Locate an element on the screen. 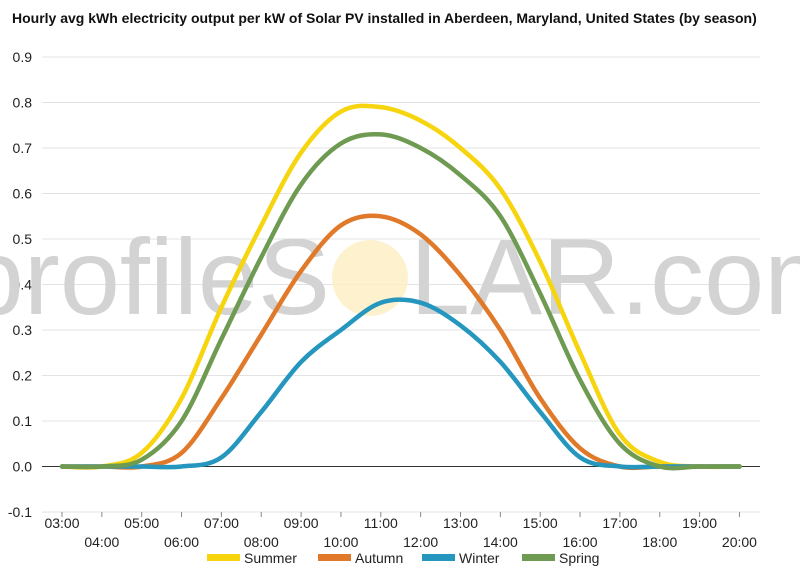 Image resolution: width=800 pixels, height=570 pixels. x-tick-label: 19:00 is located at coordinates (699, 523).